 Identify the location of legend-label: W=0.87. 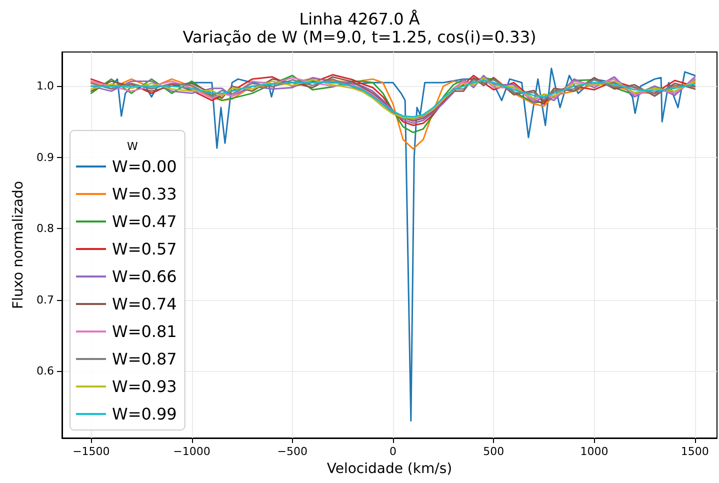
(144, 359).